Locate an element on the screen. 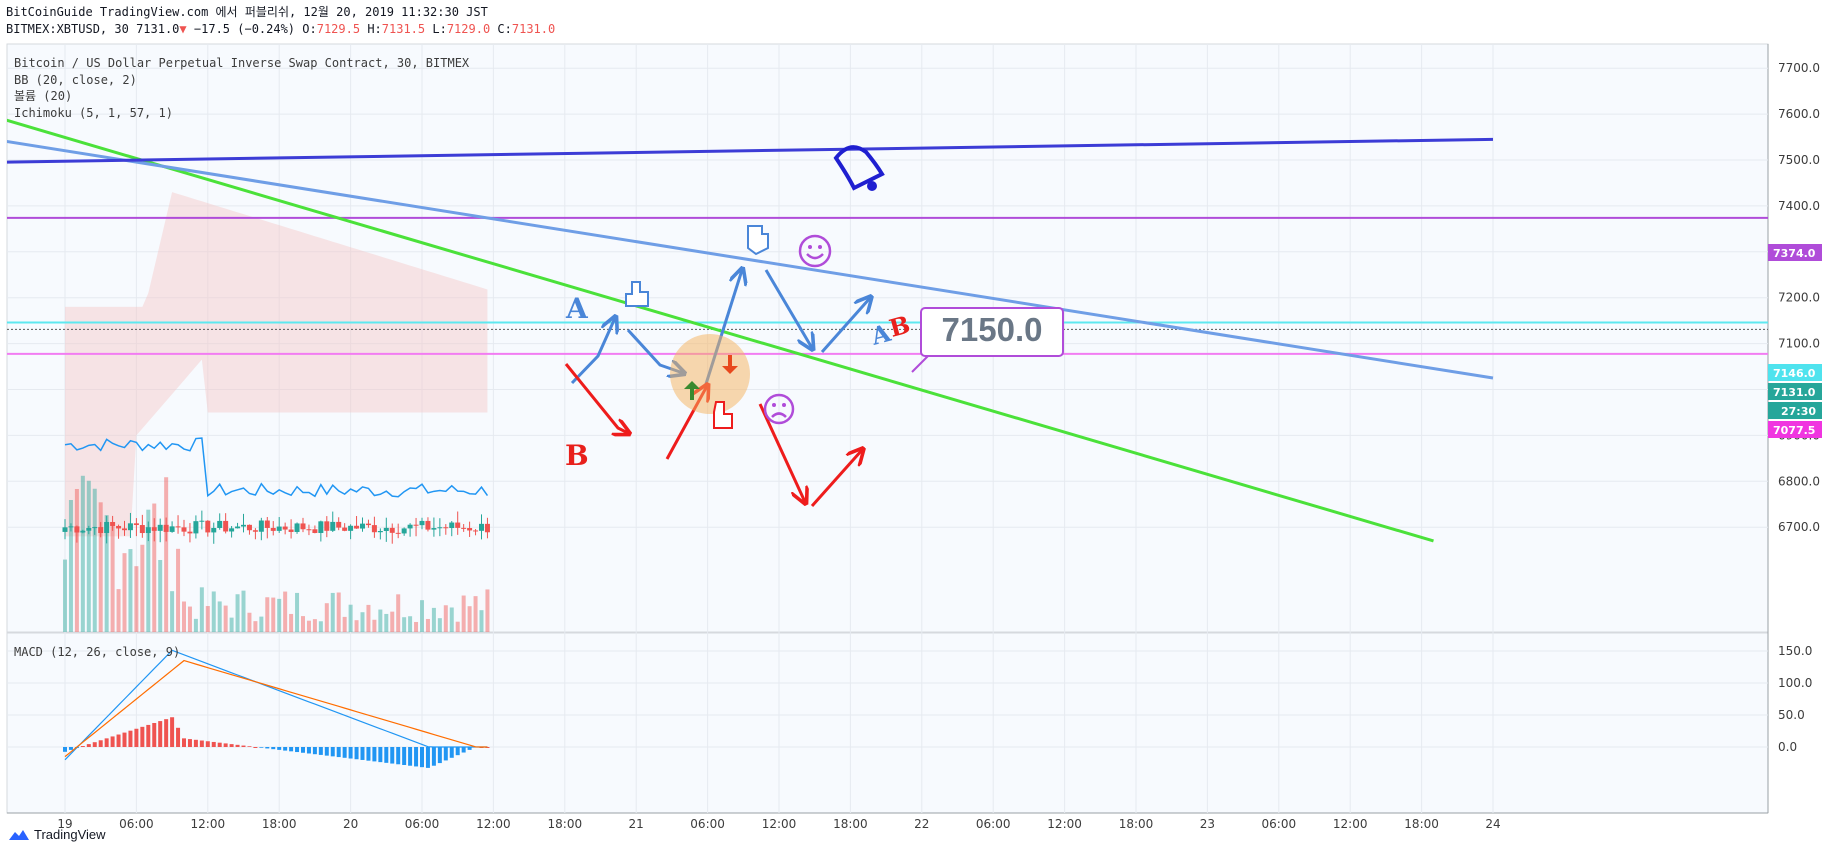 The height and width of the screenshot is (849, 1828). low-value: 7129.0 is located at coordinates (468, 29).